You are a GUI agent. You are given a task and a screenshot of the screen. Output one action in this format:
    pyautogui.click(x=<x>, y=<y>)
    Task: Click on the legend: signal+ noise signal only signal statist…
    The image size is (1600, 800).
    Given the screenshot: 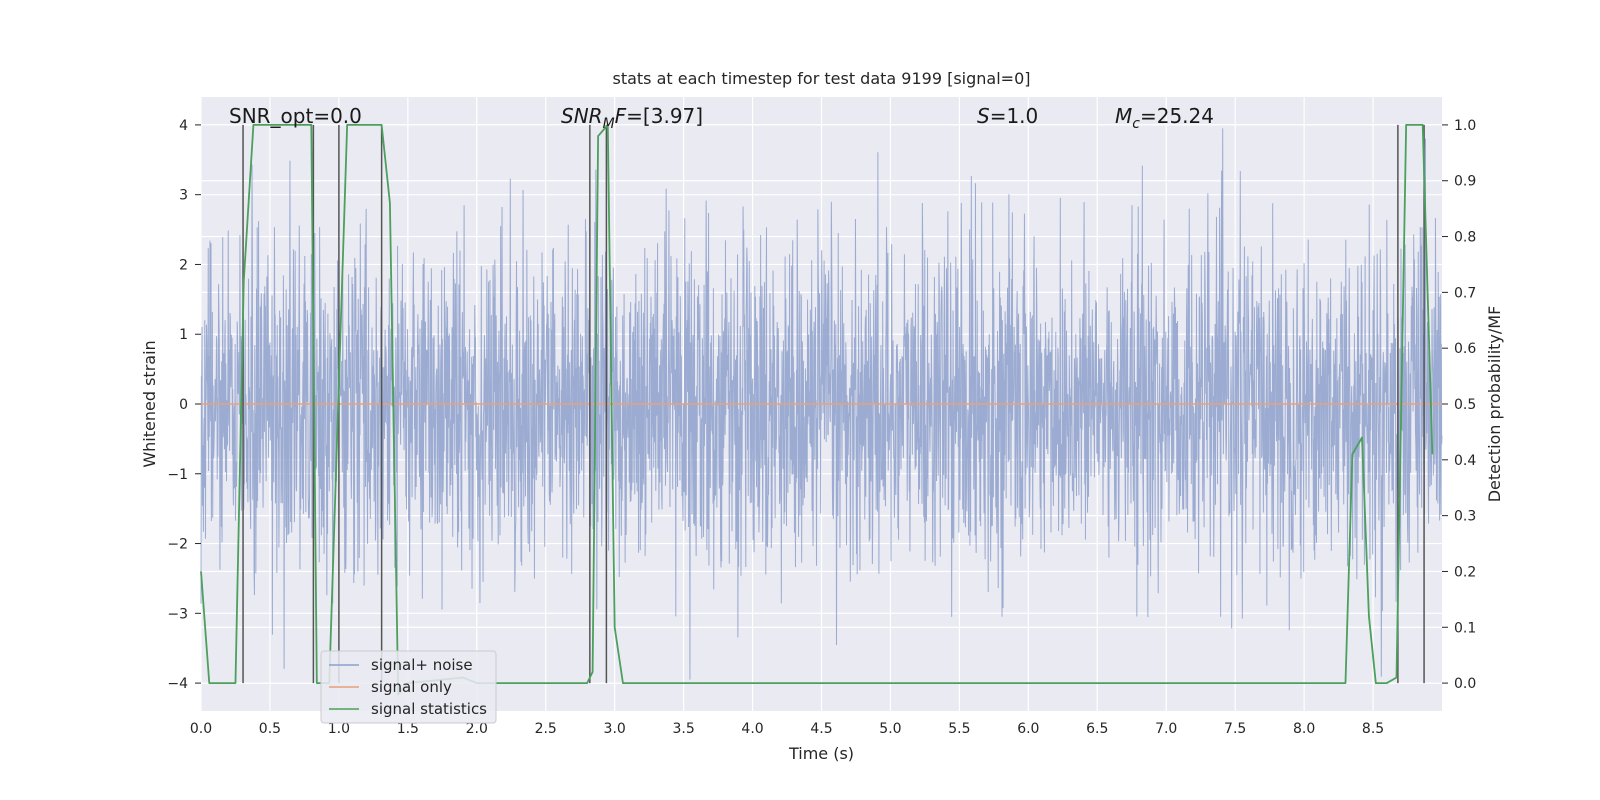 What is the action you would take?
    pyautogui.click(x=408, y=687)
    